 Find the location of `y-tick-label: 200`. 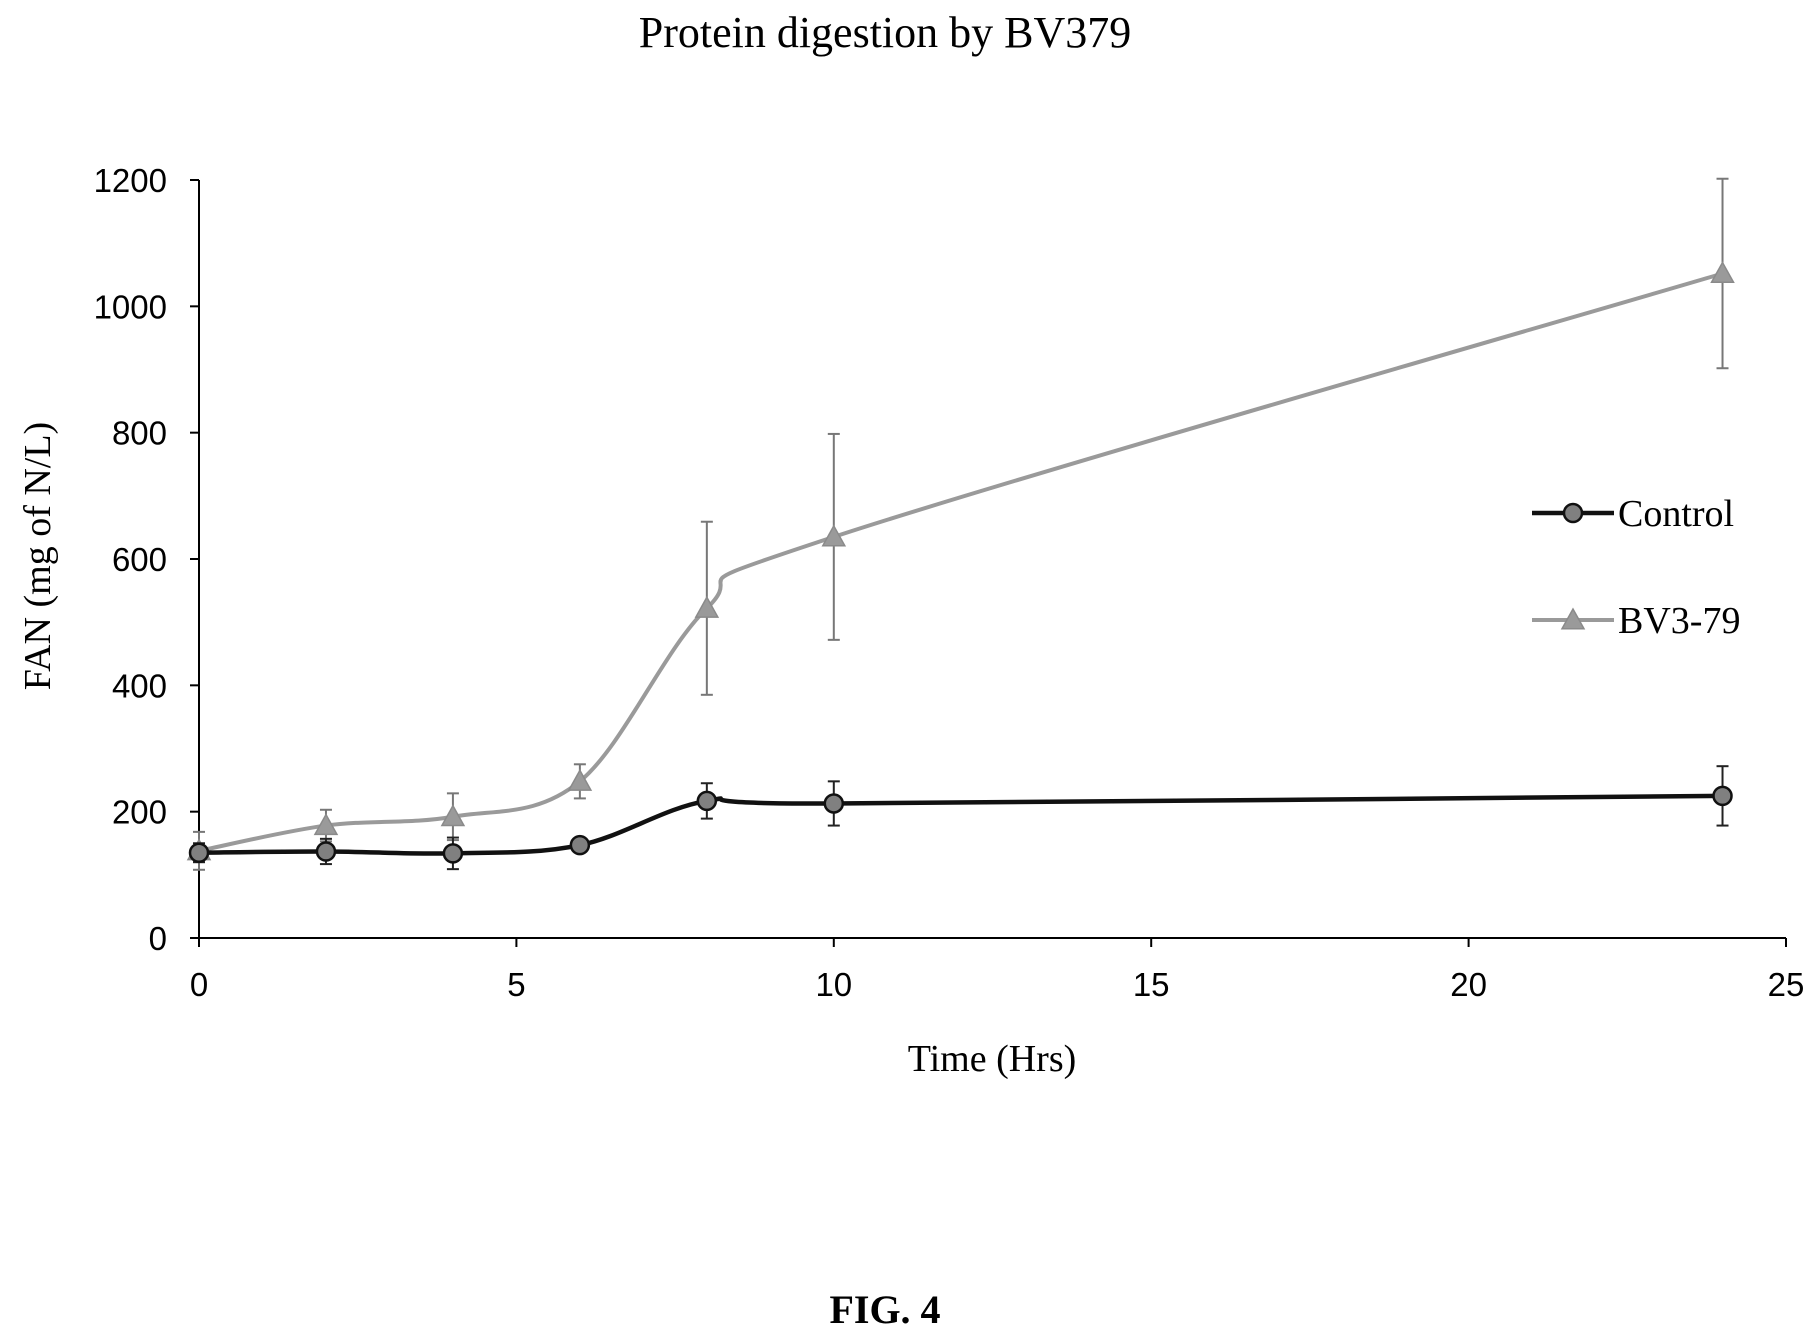

y-tick-label: 200 is located at coordinates (139, 812).